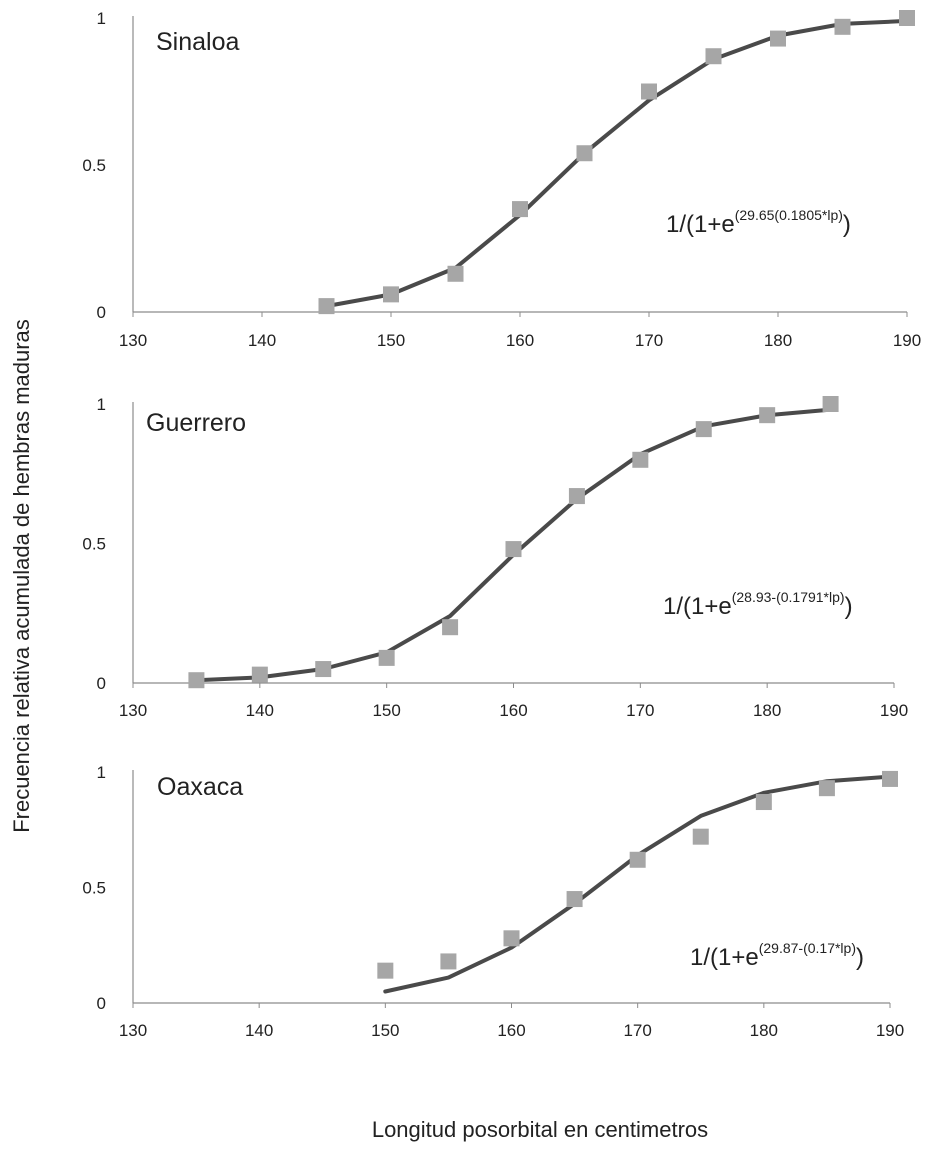 The width and height of the screenshot is (934, 1149). I want to click on fitted-curve-line, so click(637, 884).